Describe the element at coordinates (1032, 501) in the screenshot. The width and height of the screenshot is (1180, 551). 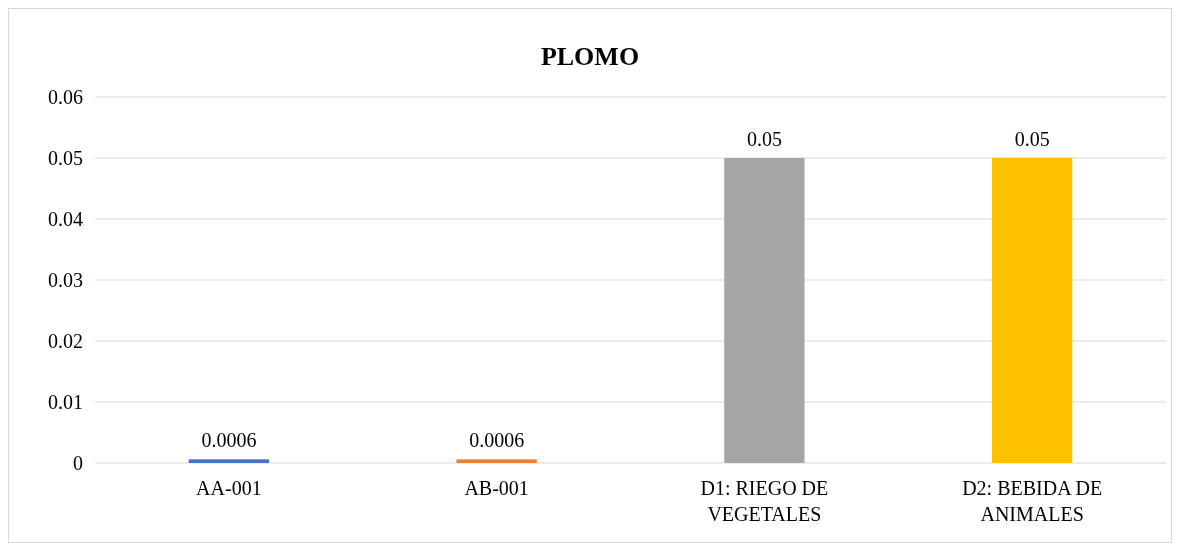
I see `x-tick-label: D2: BEBIDA DE ANIMALES` at that location.